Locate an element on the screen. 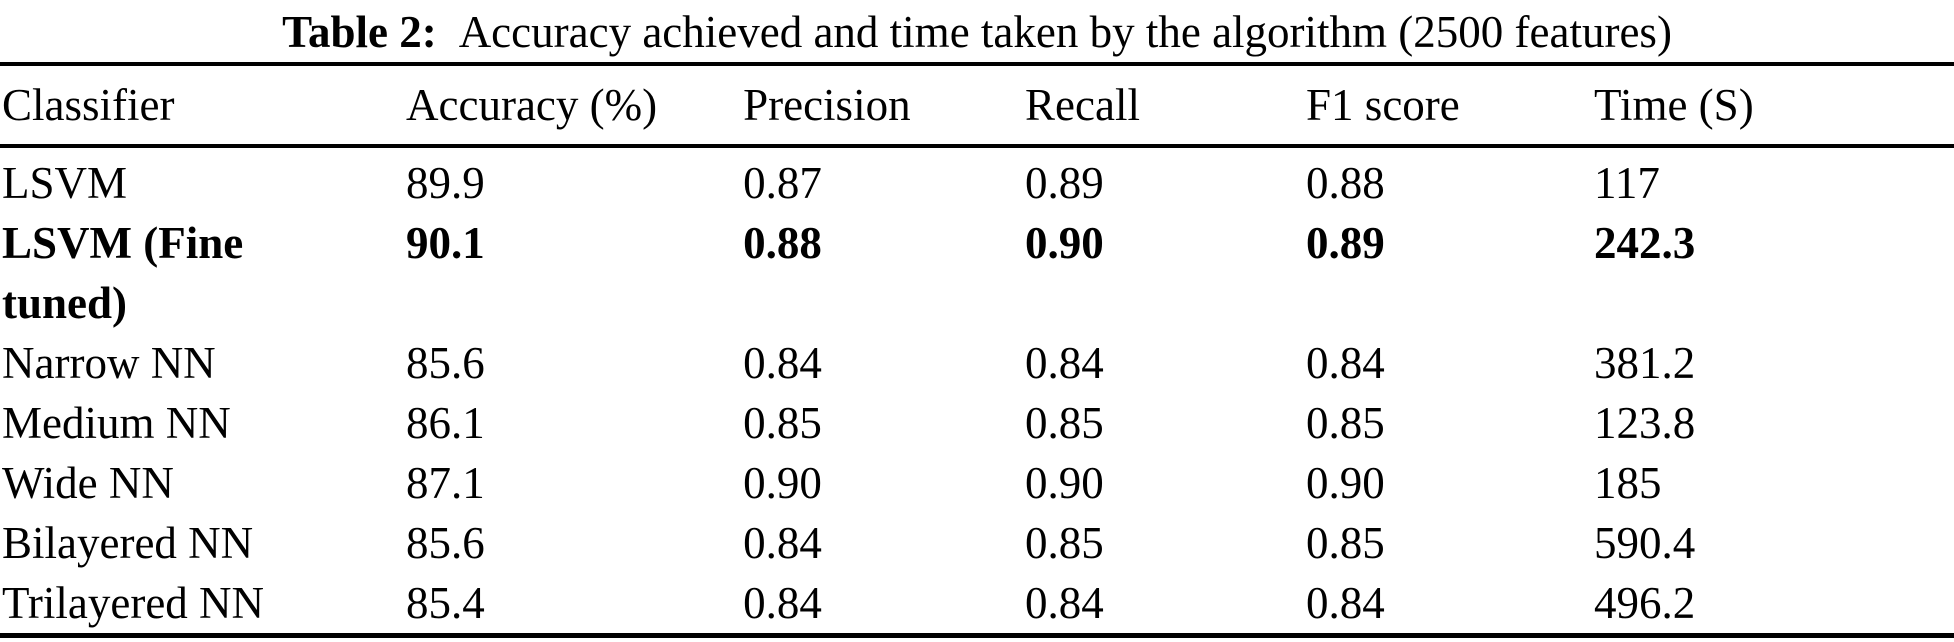  cell-time: 381.2 is located at coordinates (1645, 363).